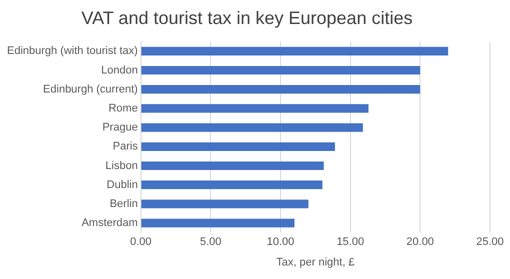 This screenshot has width=510, height=279. What do you see at coordinates (420, 242) in the screenshot?
I see `x-tick-label: 20.00` at bounding box center [420, 242].